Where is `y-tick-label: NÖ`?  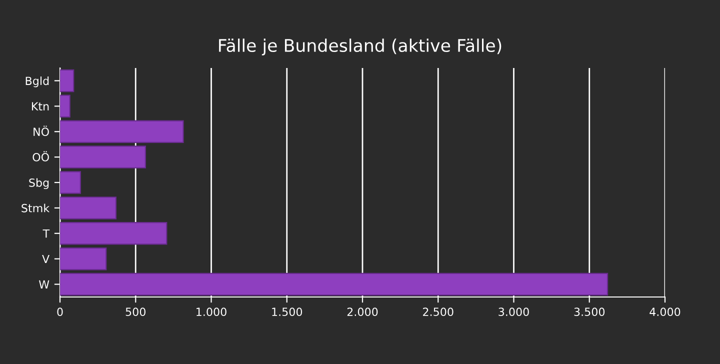 y-tick-label: NÖ is located at coordinates (41, 131).